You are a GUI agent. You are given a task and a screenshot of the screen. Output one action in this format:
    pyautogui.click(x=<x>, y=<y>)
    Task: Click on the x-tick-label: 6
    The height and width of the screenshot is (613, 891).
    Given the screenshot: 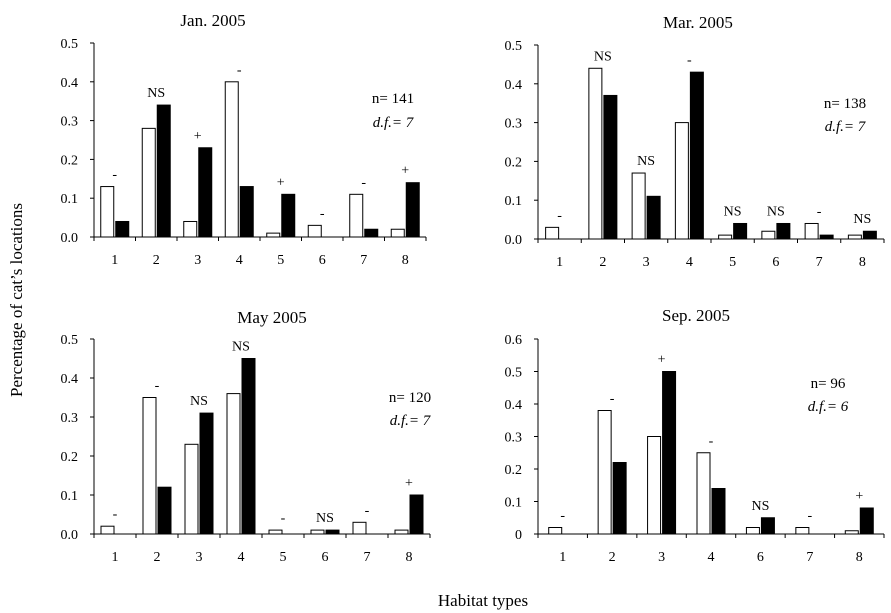 What is the action you would take?
    pyautogui.click(x=760, y=557)
    